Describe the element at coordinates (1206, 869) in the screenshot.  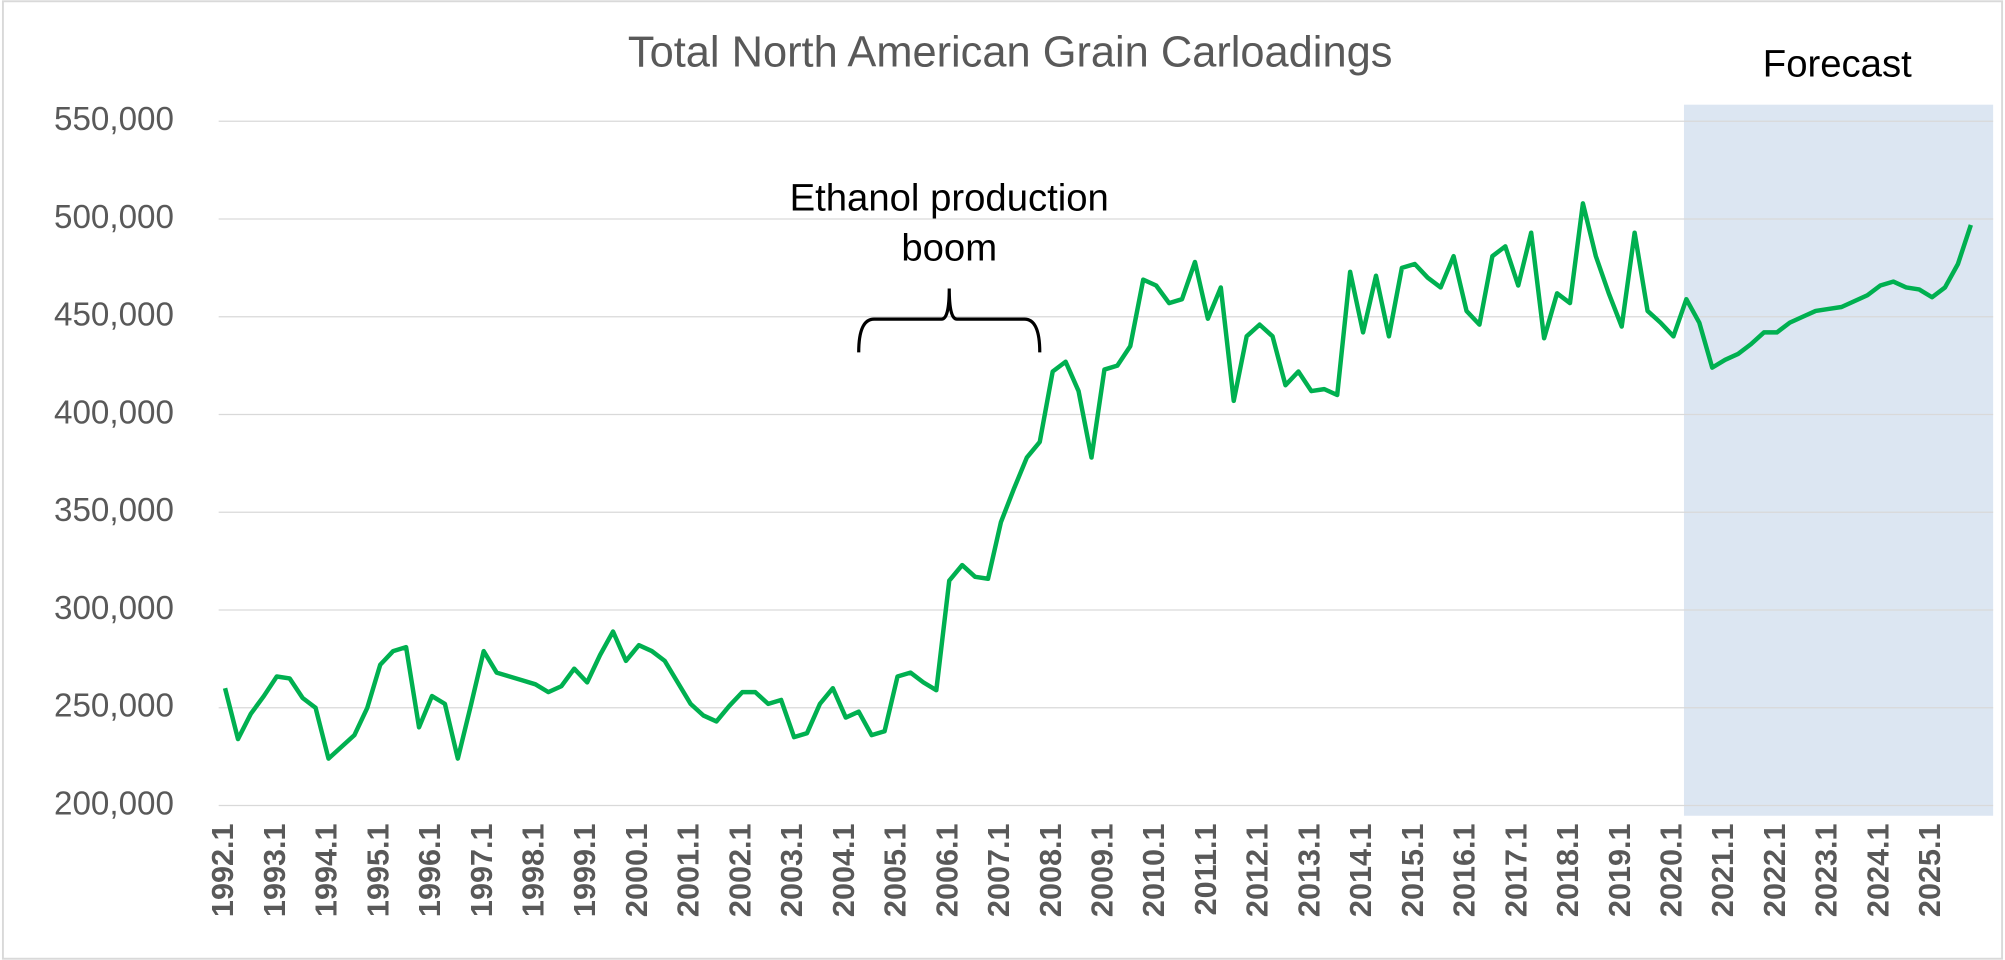
I see `x-tick-label: 2011.1` at that location.